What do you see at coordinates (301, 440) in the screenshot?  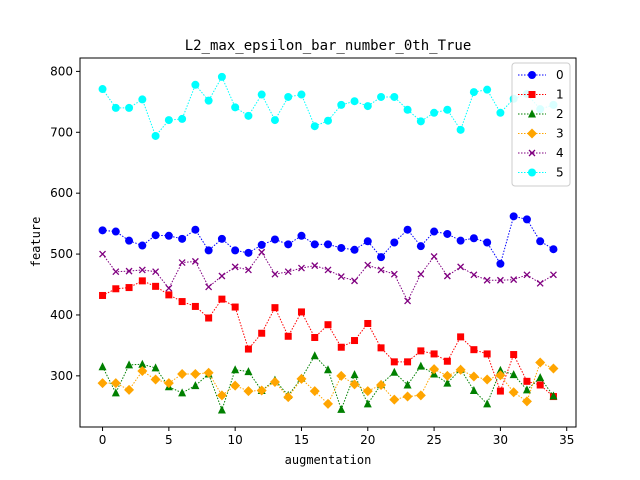 I see `x-tick-label: 15` at bounding box center [301, 440].